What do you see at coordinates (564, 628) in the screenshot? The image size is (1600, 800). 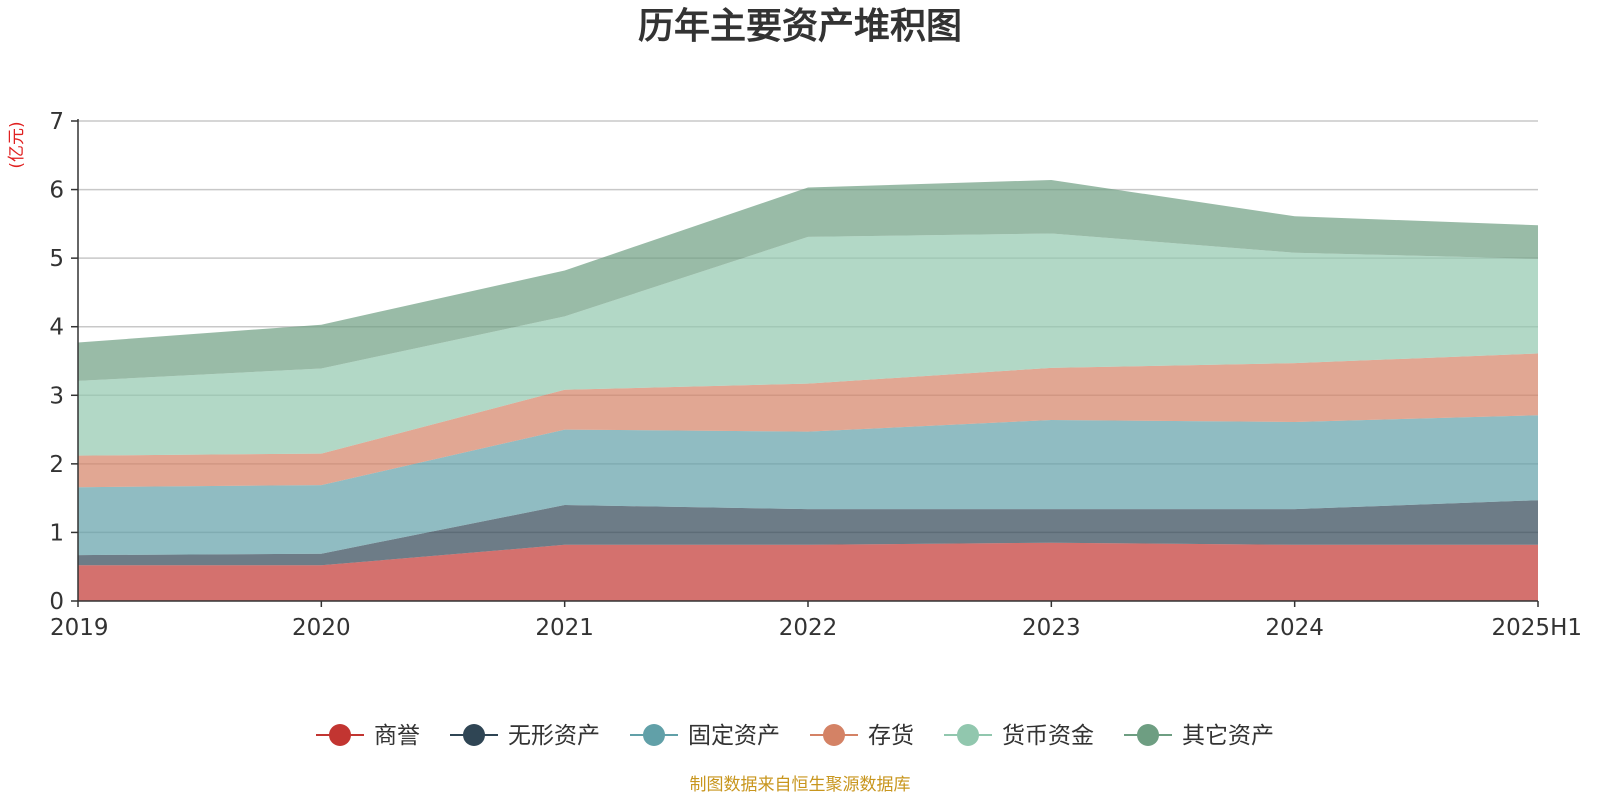 I see `x-tick-label: 2021` at bounding box center [564, 628].